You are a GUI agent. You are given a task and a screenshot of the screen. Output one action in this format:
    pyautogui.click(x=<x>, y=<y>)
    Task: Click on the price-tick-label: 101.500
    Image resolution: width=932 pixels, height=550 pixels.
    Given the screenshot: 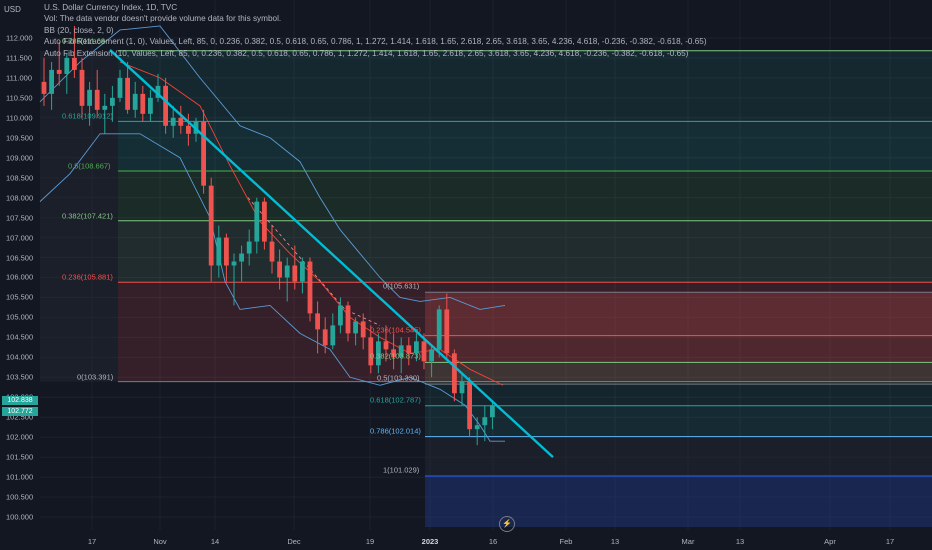 What is the action you would take?
    pyautogui.click(x=20, y=457)
    